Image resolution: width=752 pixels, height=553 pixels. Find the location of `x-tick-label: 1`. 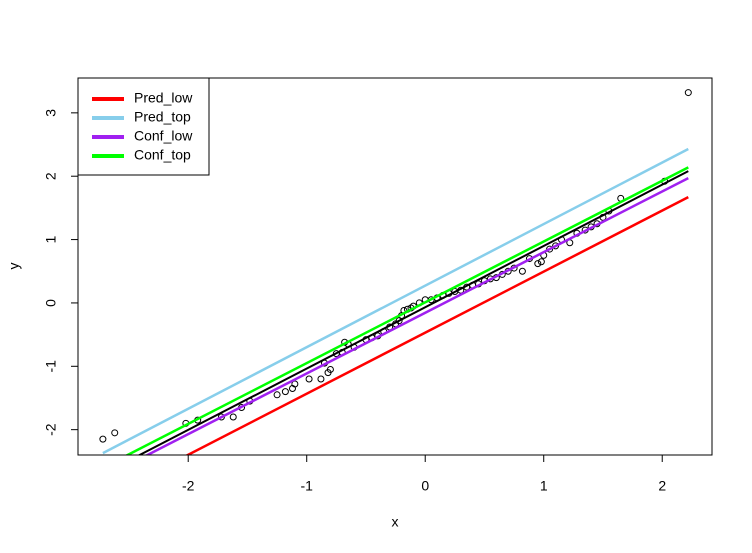

x-tick-label: 1 is located at coordinates (544, 486).